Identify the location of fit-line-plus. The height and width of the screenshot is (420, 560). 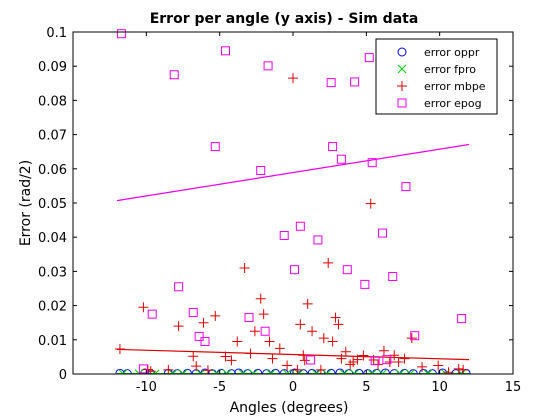
(293, 354).